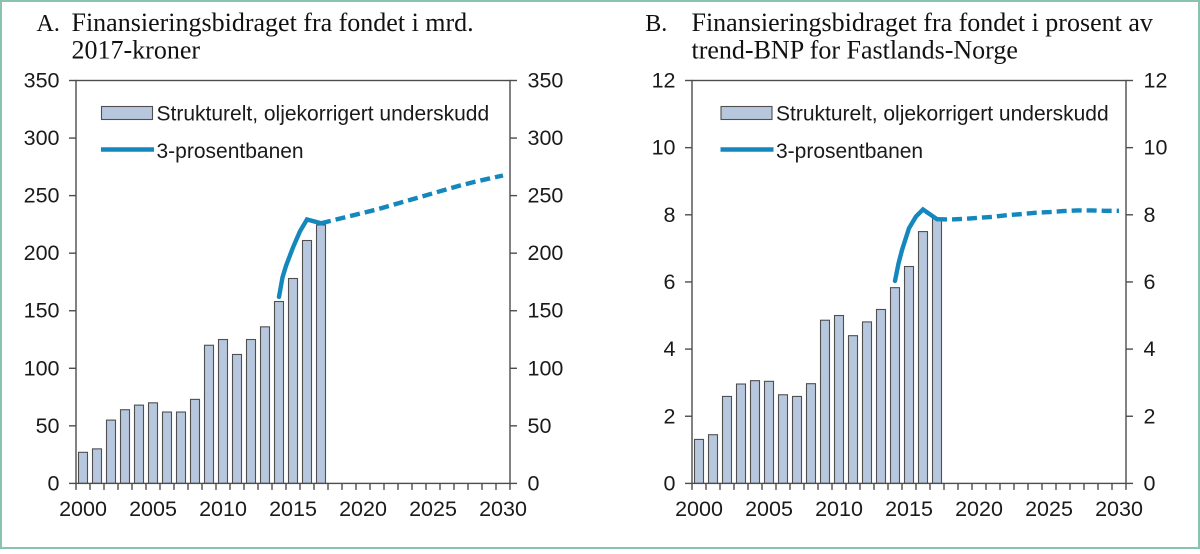  Describe the element at coordinates (273, 22) in the screenshot. I see `svg-text:Finansieringsbidraget fra fond: Finansieringsbidraget fra fondet i mrd.` at that location.